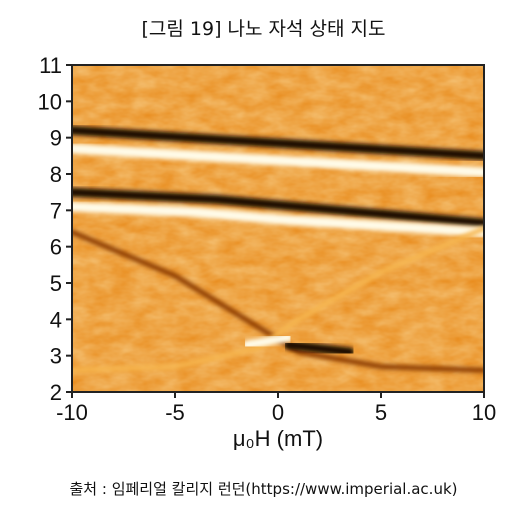 The height and width of the screenshot is (517, 527). What do you see at coordinates (56, 356) in the screenshot?
I see `y-tick-label: 3` at bounding box center [56, 356].